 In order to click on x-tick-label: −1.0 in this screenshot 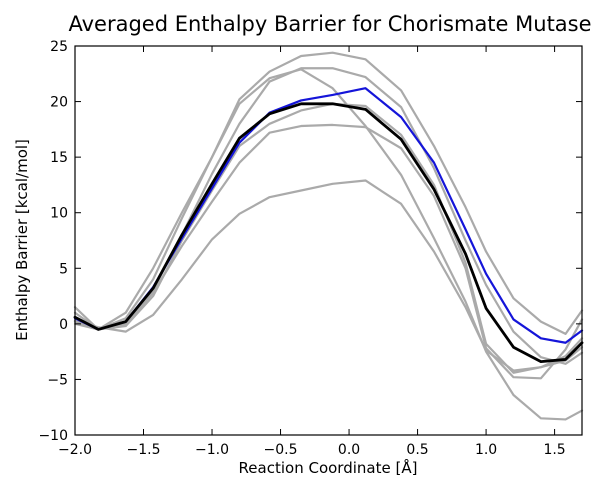, I will do `click(212, 450)`.